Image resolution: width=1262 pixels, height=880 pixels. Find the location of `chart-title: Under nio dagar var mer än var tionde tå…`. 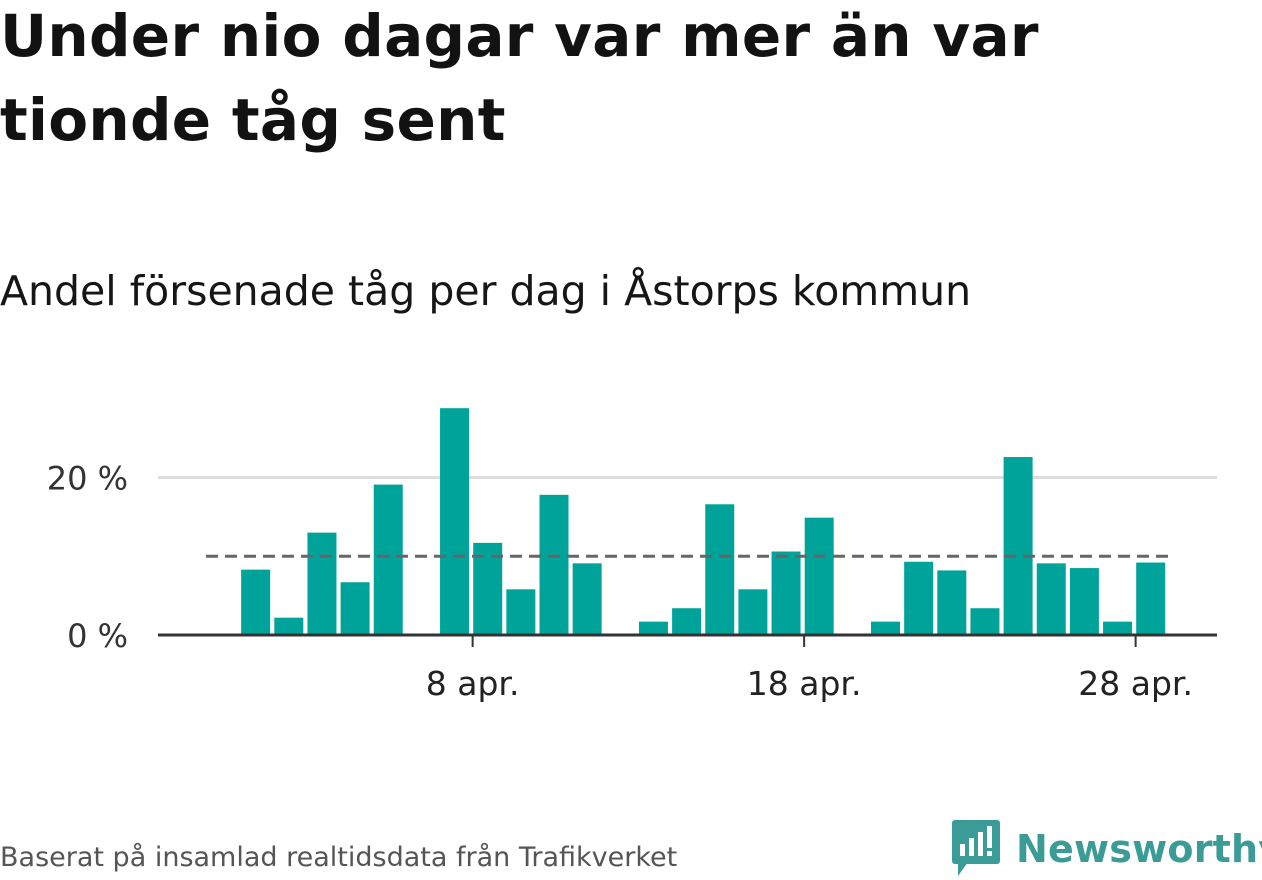

chart-title: Under nio dagar var mer än var tionde tå… is located at coordinates (519, 78).